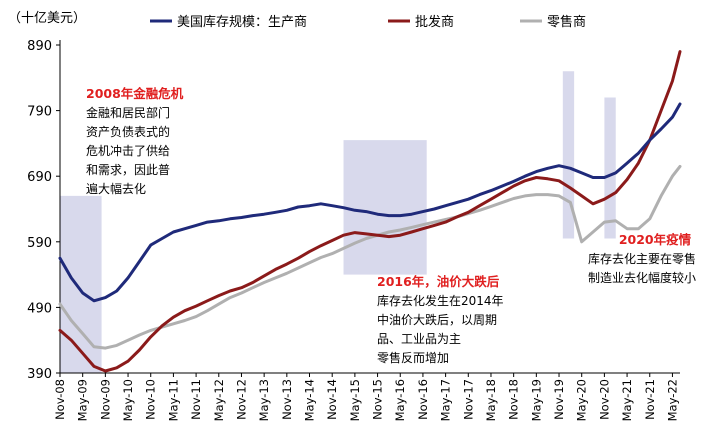 Image resolution: width=708 pixels, height=445 pixels. I want to click on annotation-1-line-2: 资产负债表式的, so click(128, 131).